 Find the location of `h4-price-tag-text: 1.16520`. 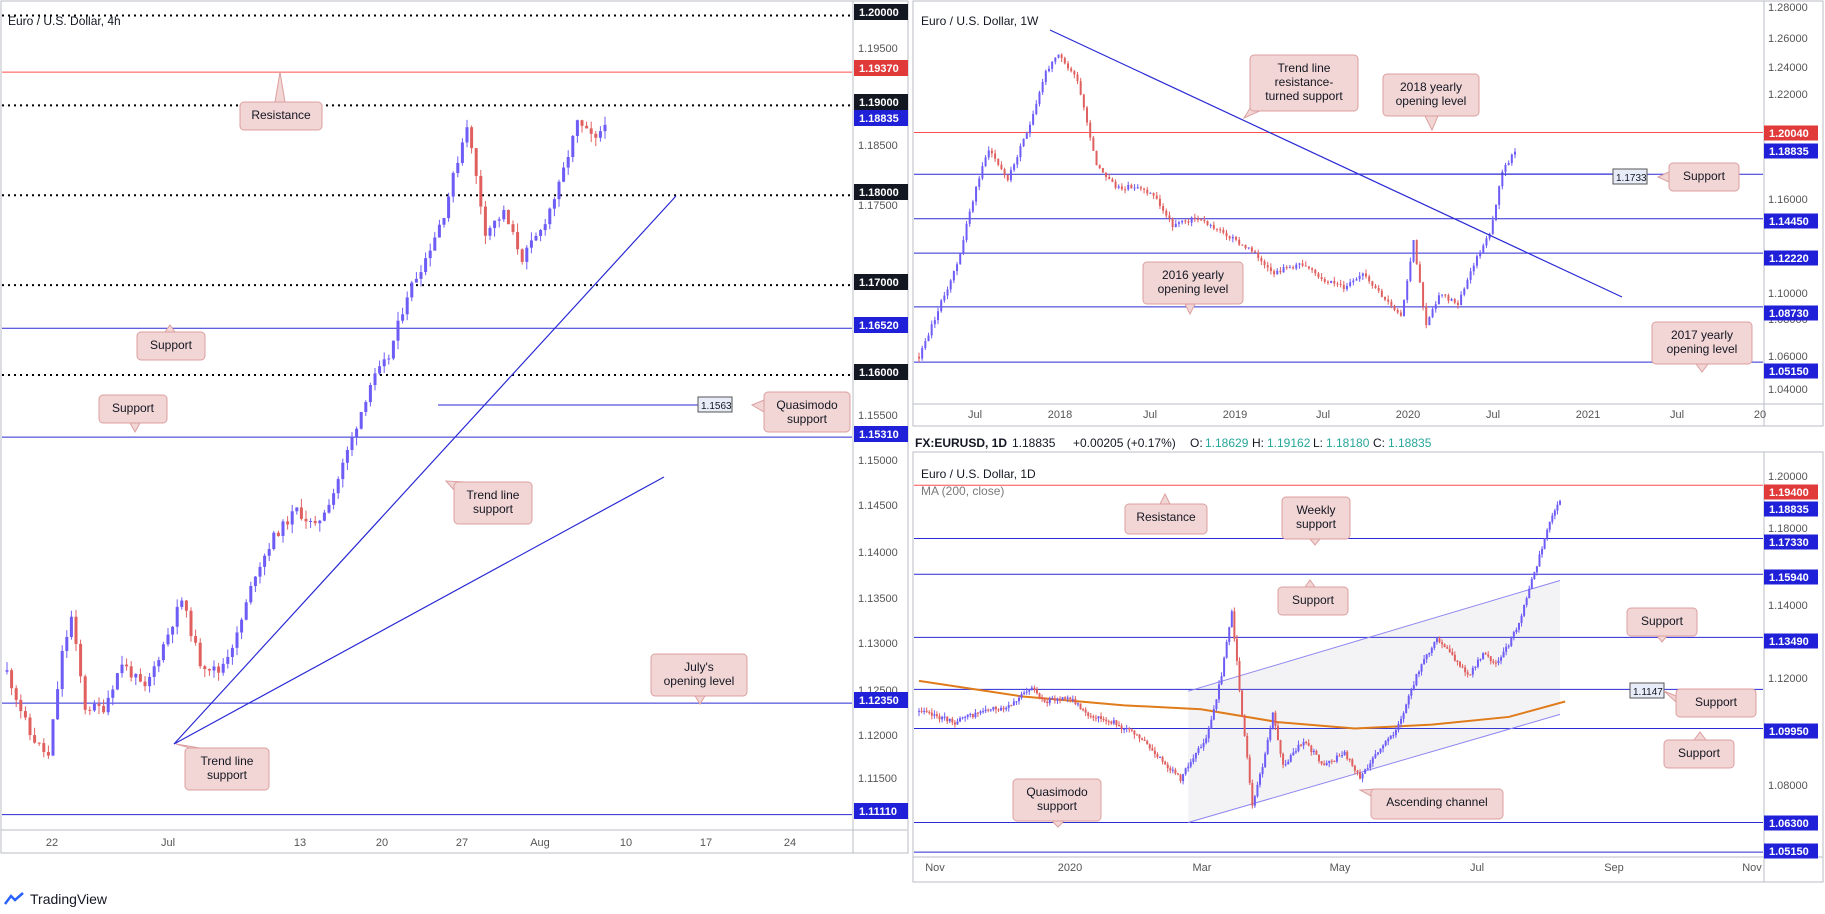

h4-price-tag-text: 1.16520 is located at coordinates (879, 326).